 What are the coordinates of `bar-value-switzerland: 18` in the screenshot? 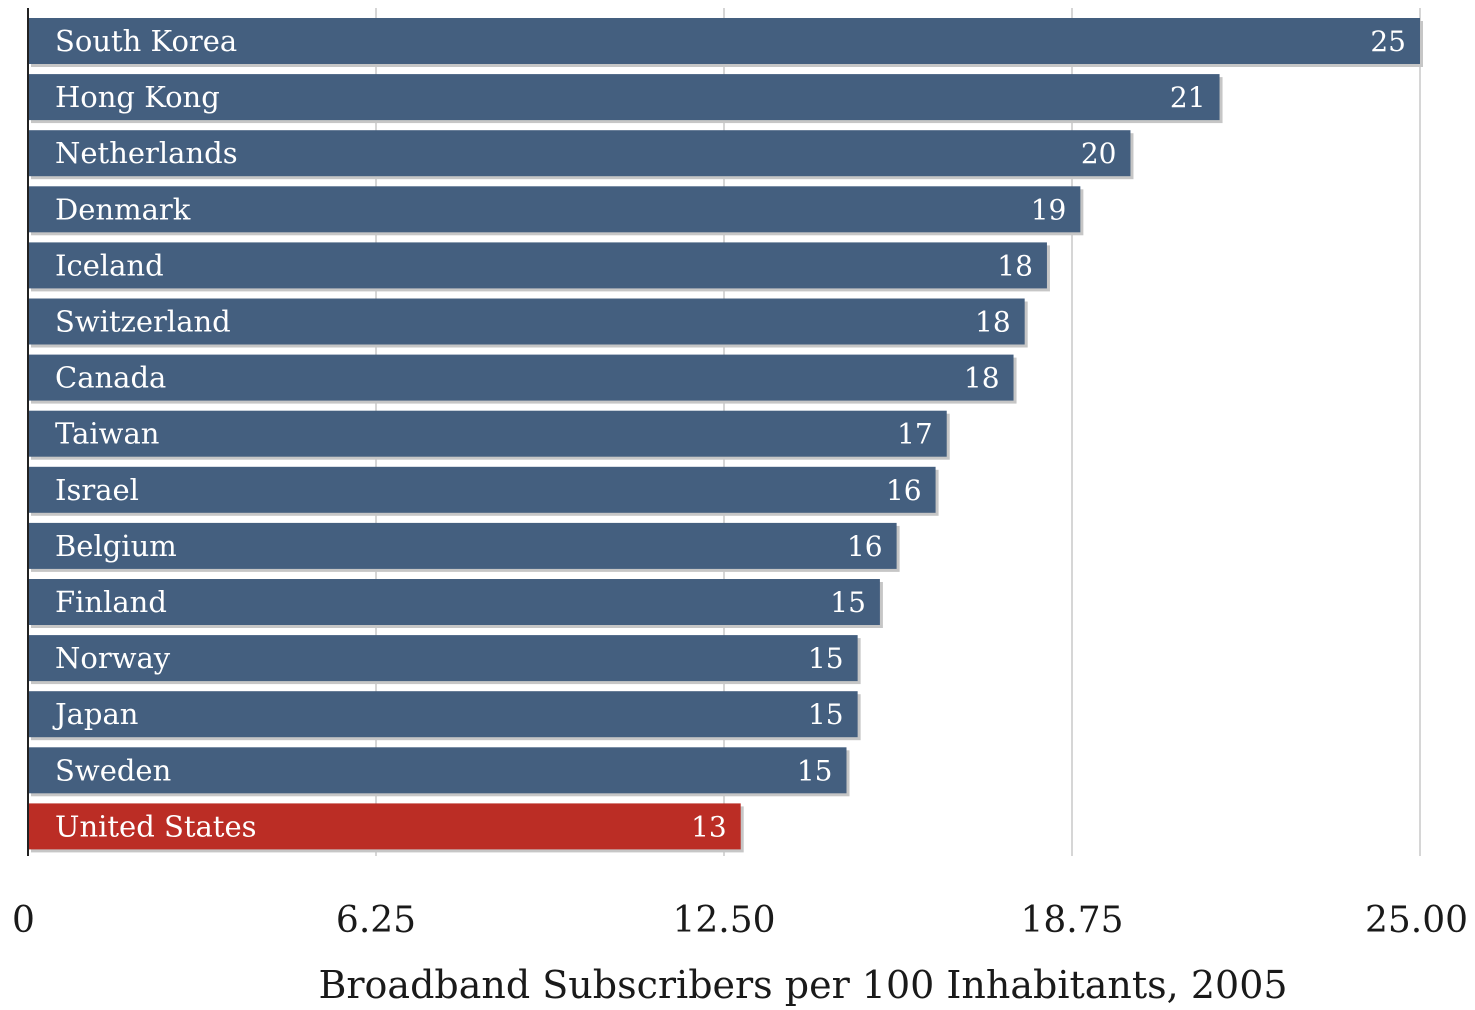 It's located at (993, 322).